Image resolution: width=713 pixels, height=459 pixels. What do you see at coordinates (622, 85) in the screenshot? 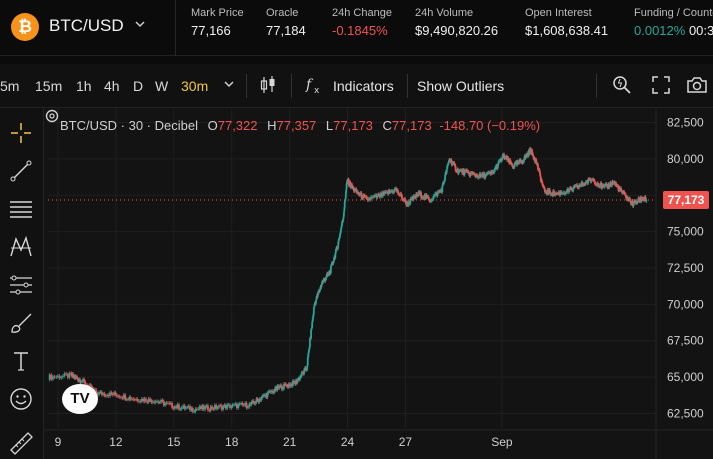
I see `zoom-search-icon` at bounding box center [622, 85].